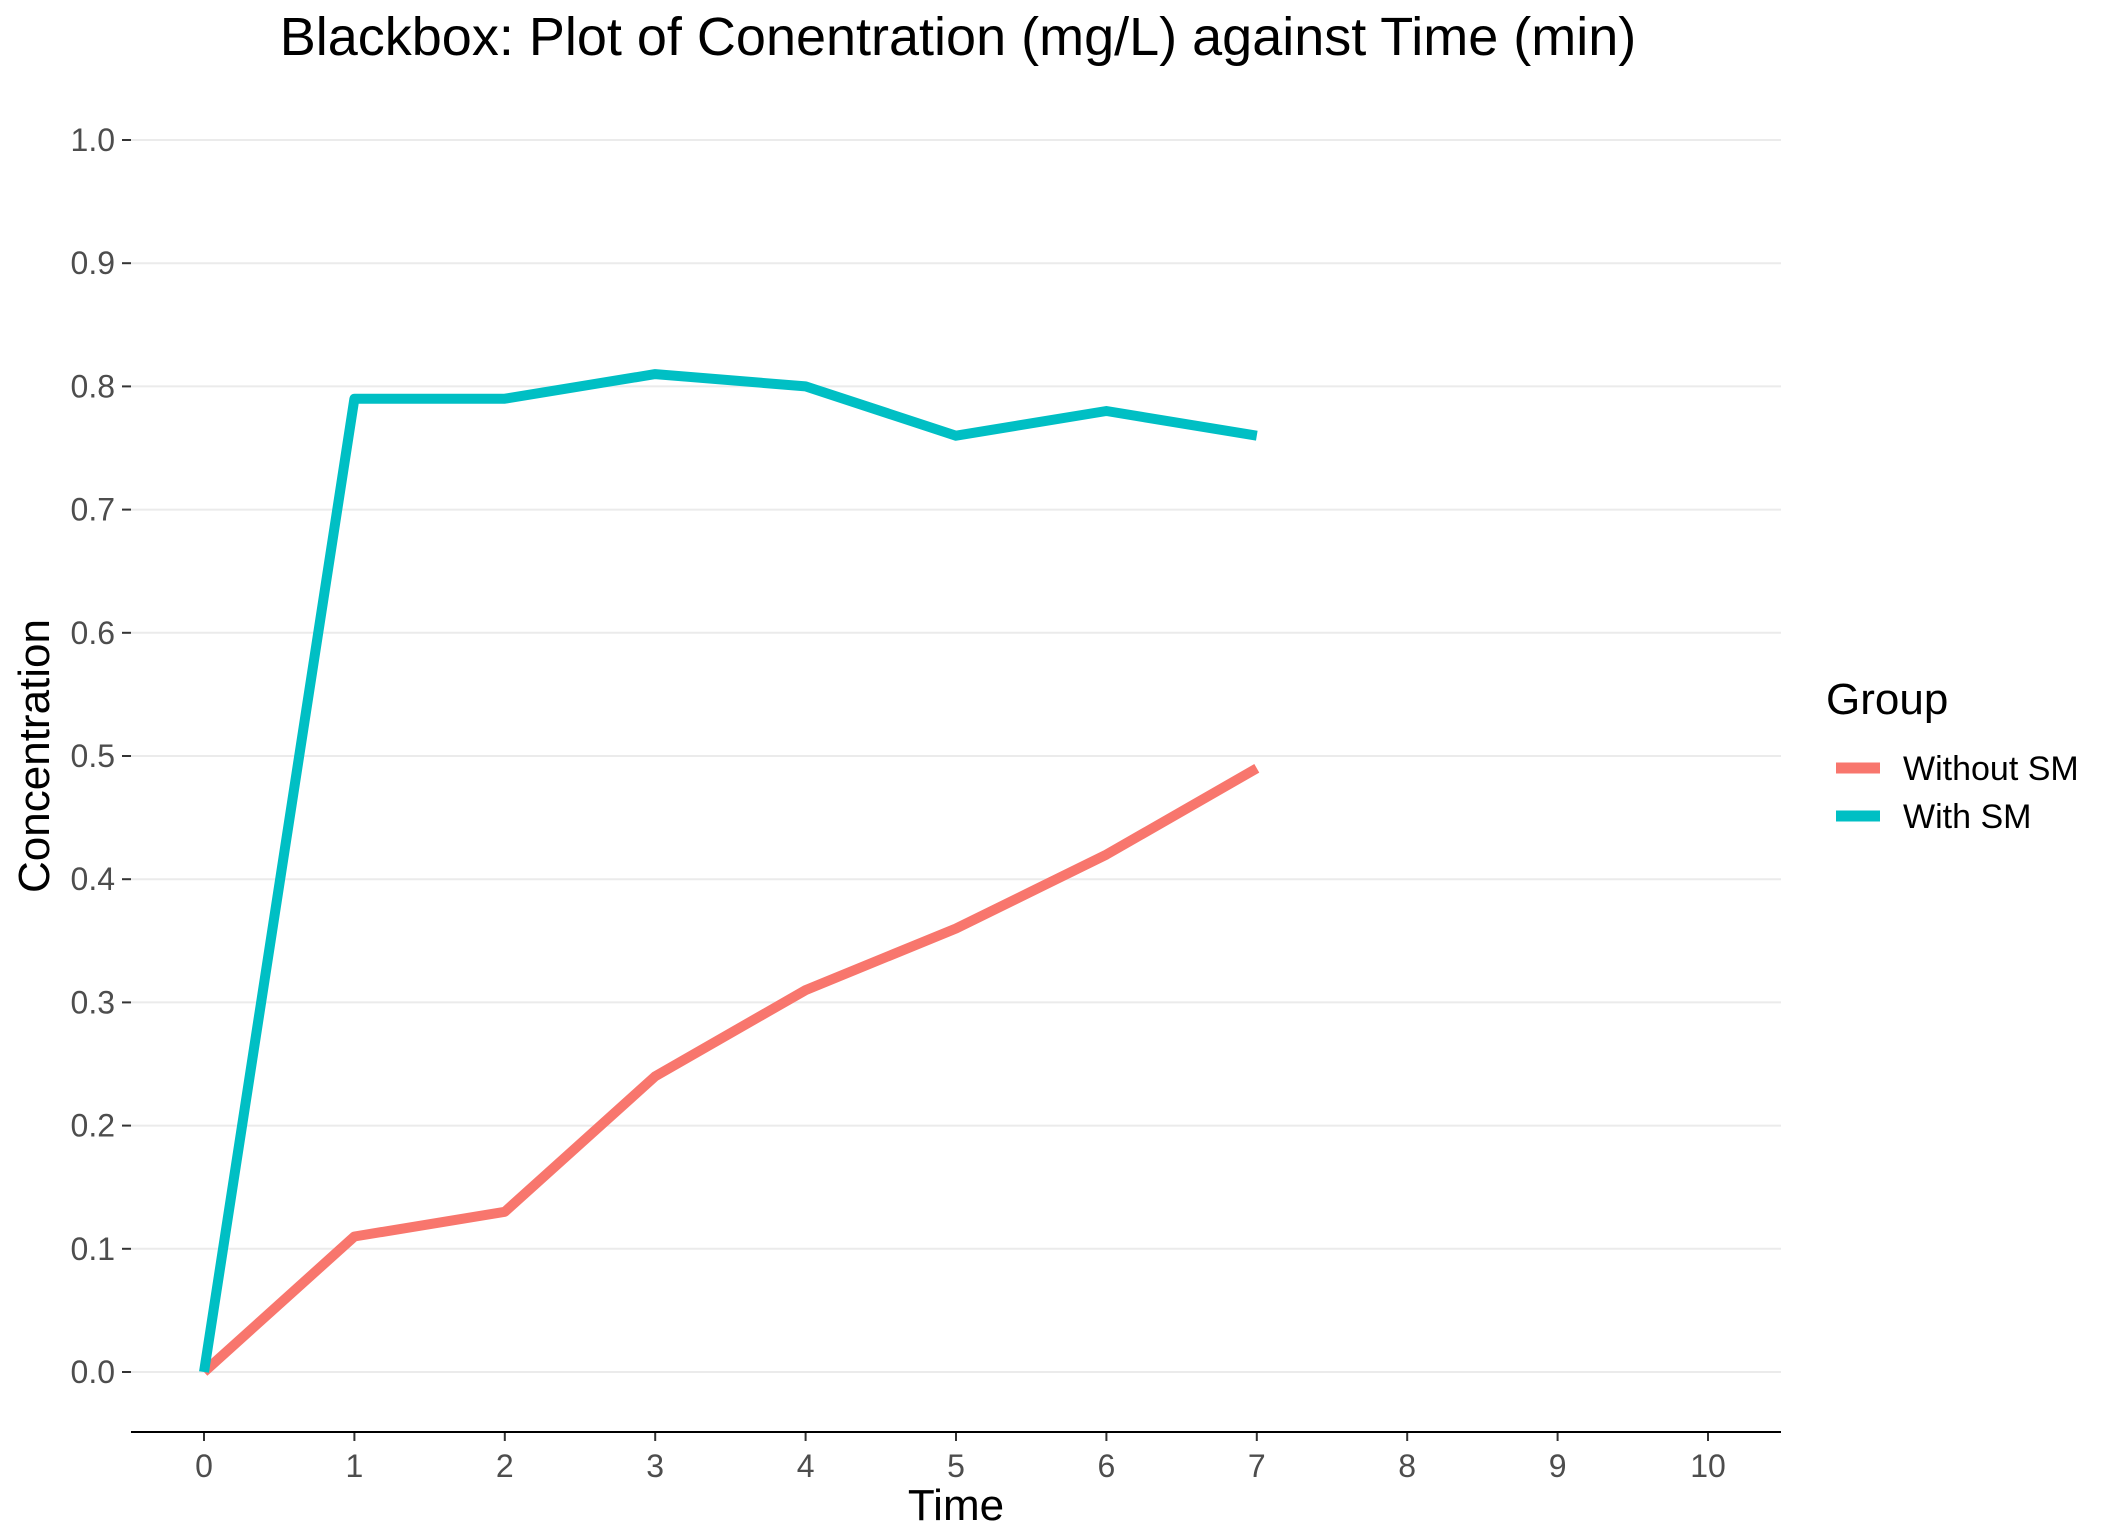 This screenshot has height=1536, width=2112. Describe the element at coordinates (956, 1466) in the screenshot. I see `x-tick-label: 5` at that location.